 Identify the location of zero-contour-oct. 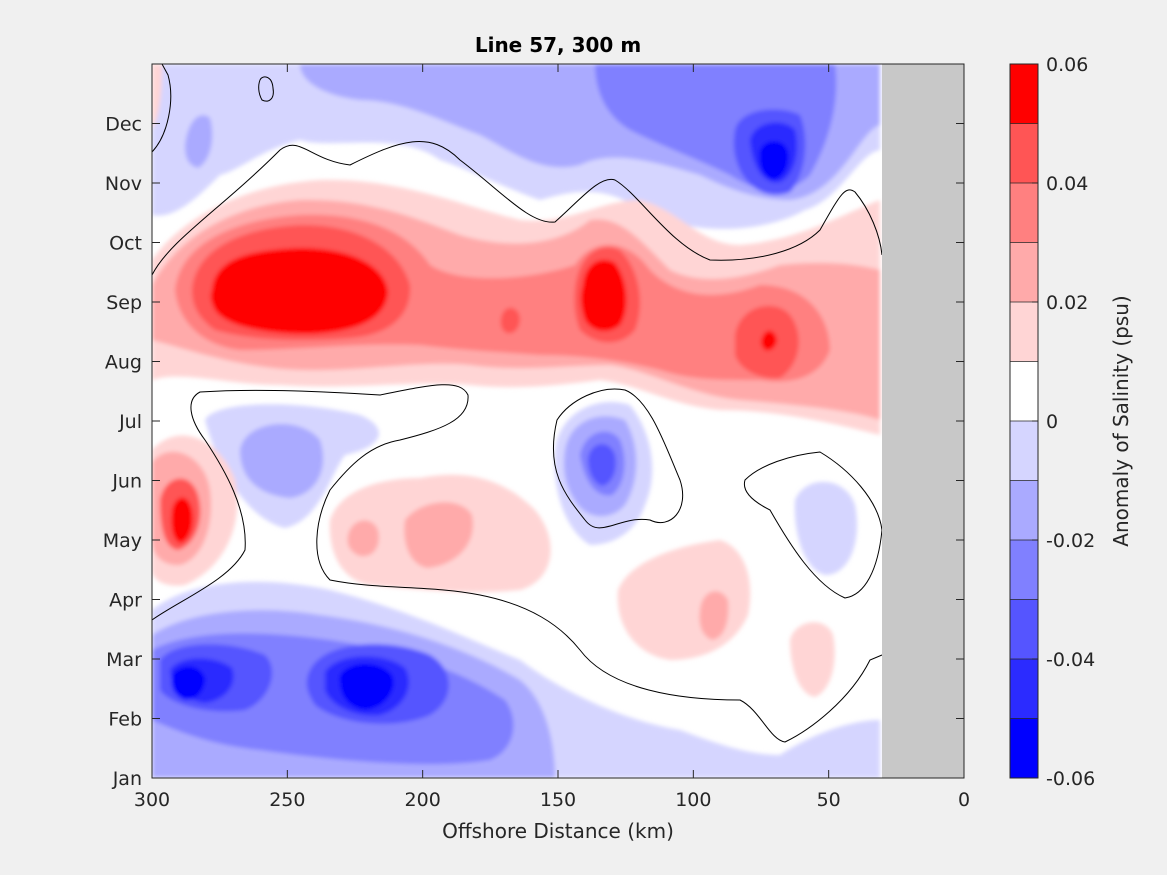
(517, 208).